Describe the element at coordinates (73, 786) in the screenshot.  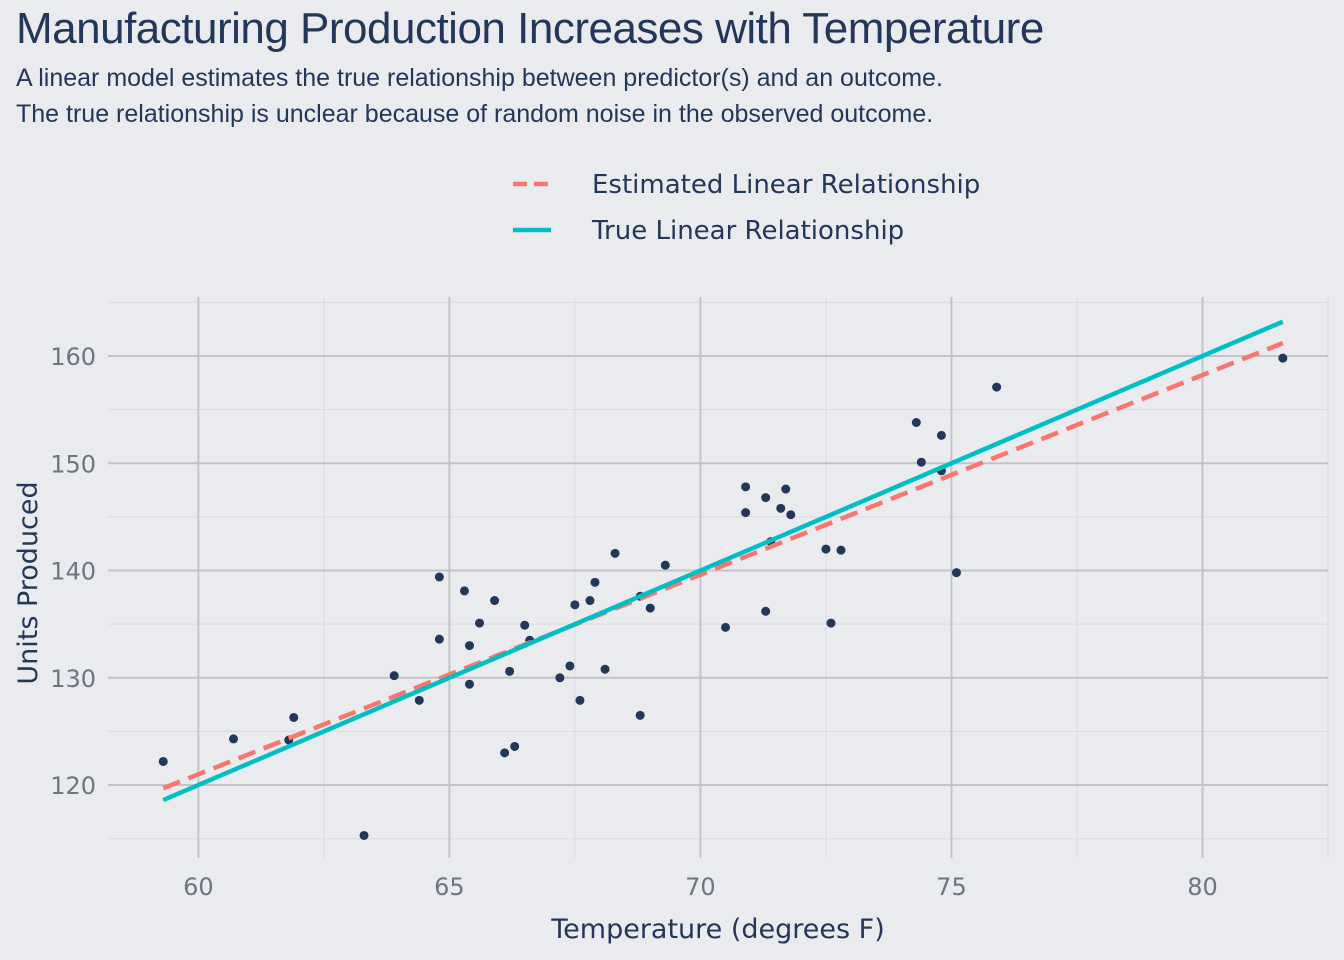
I see `y-tick-label: 120` at that location.